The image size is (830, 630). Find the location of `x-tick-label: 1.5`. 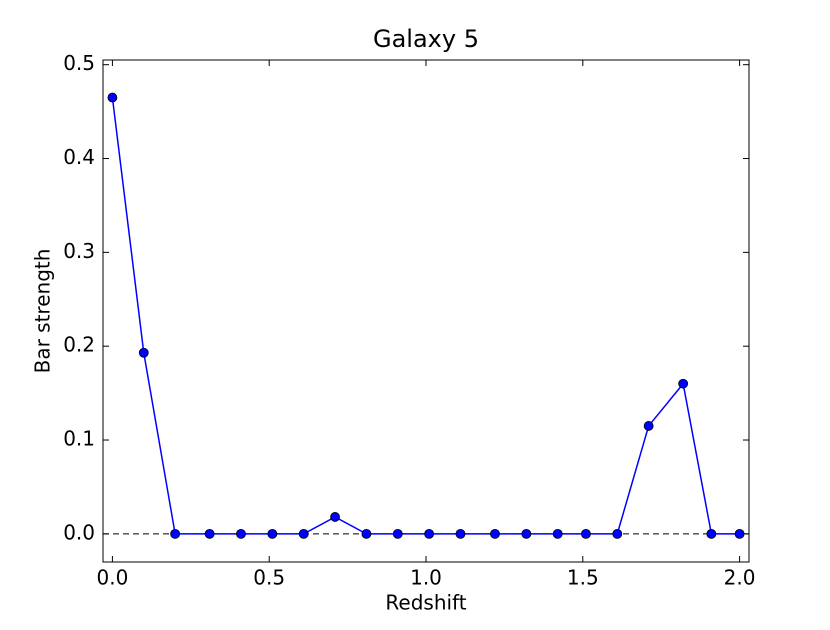

x-tick-label: 1.5 is located at coordinates (583, 578).